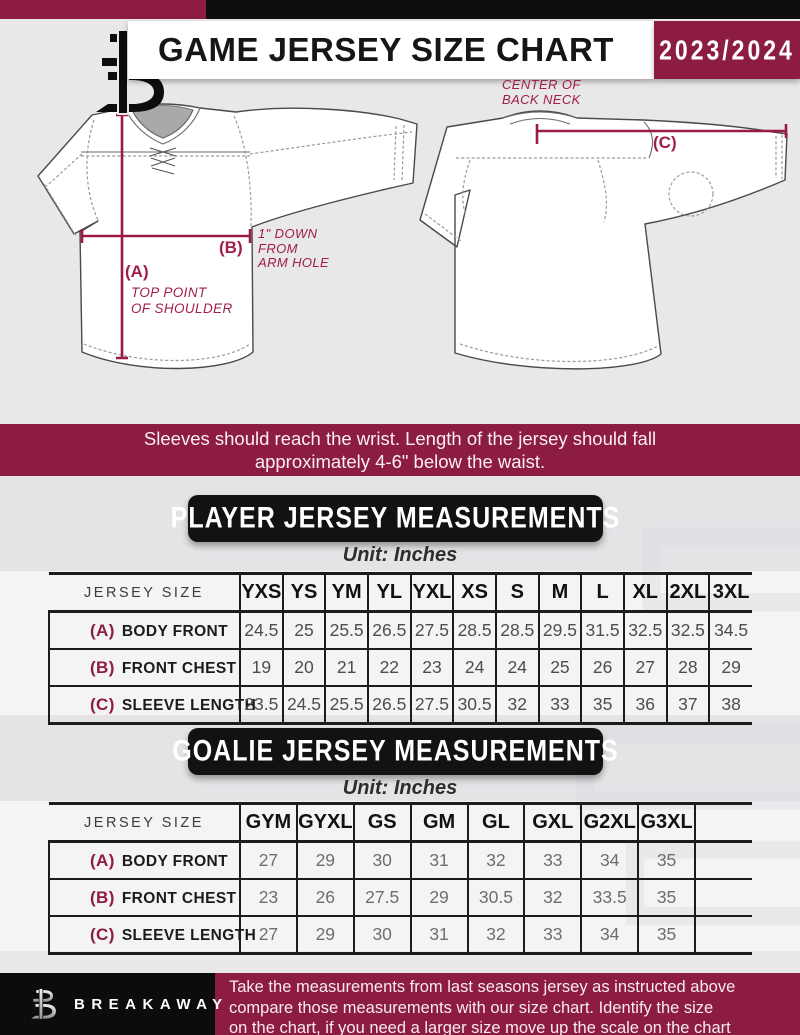 This screenshot has width=800, height=1035. What do you see at coordinates (503, 9) in the screenshot?
I see `top-bar-black` at bounding box center [503, 9].